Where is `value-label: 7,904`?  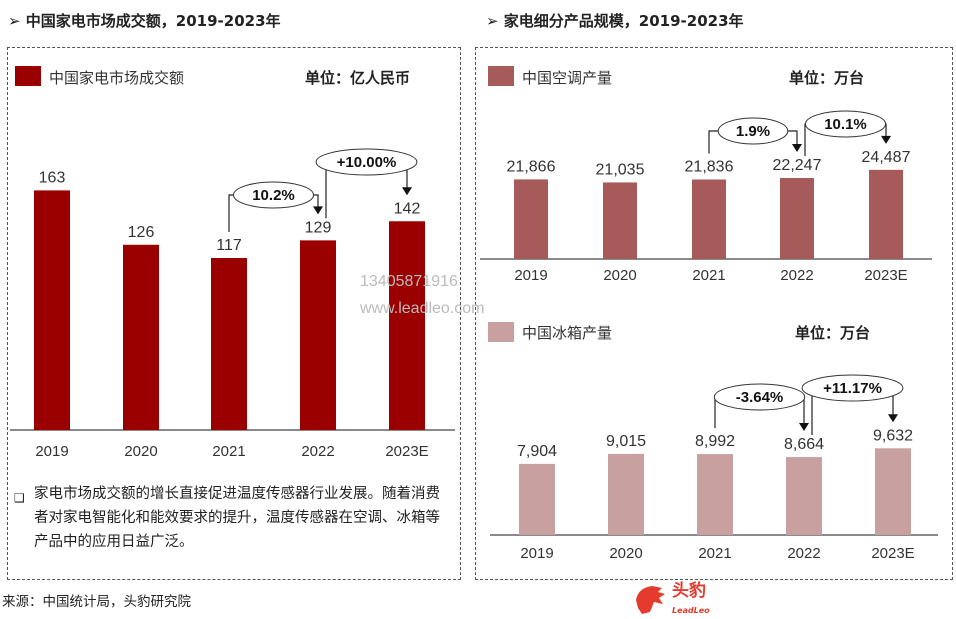 value-label: 7,904 is located at coordinates (537, 451).